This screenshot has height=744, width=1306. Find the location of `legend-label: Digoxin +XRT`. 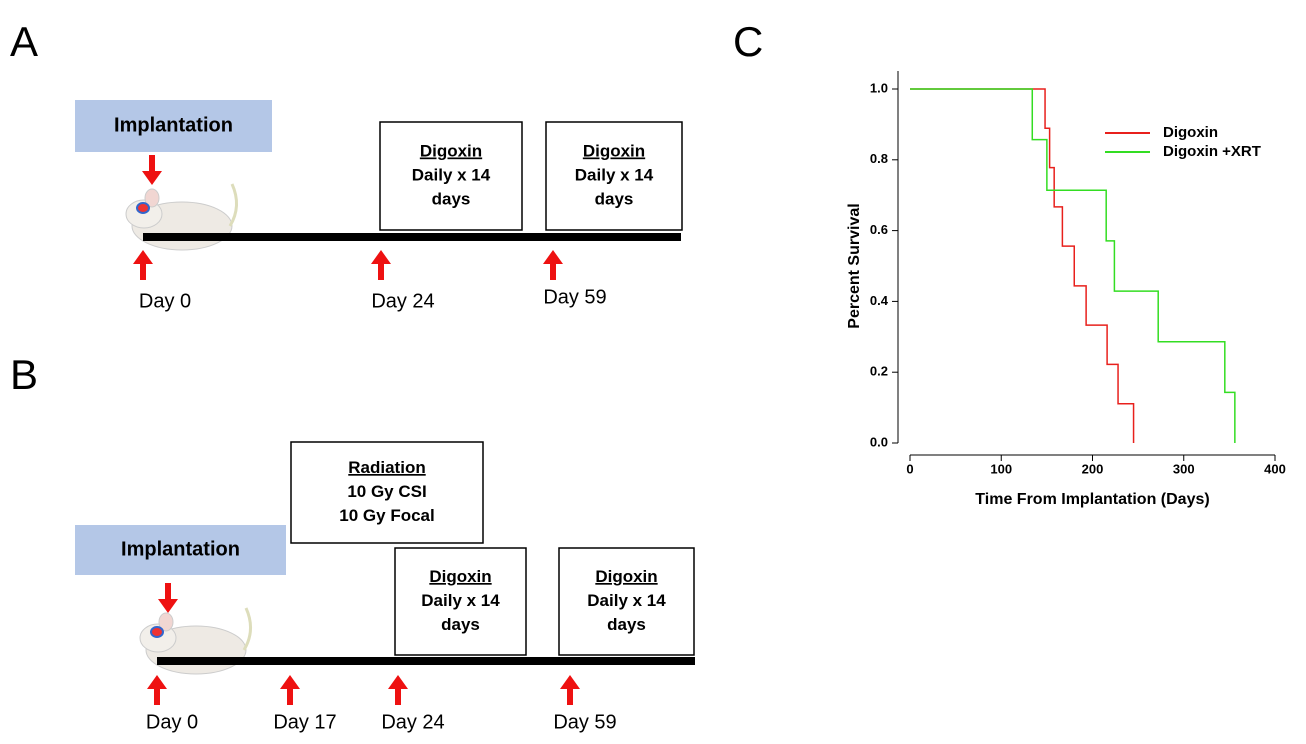

legend-label: Digoxin +XRT is located at coordinates (1212, 151).